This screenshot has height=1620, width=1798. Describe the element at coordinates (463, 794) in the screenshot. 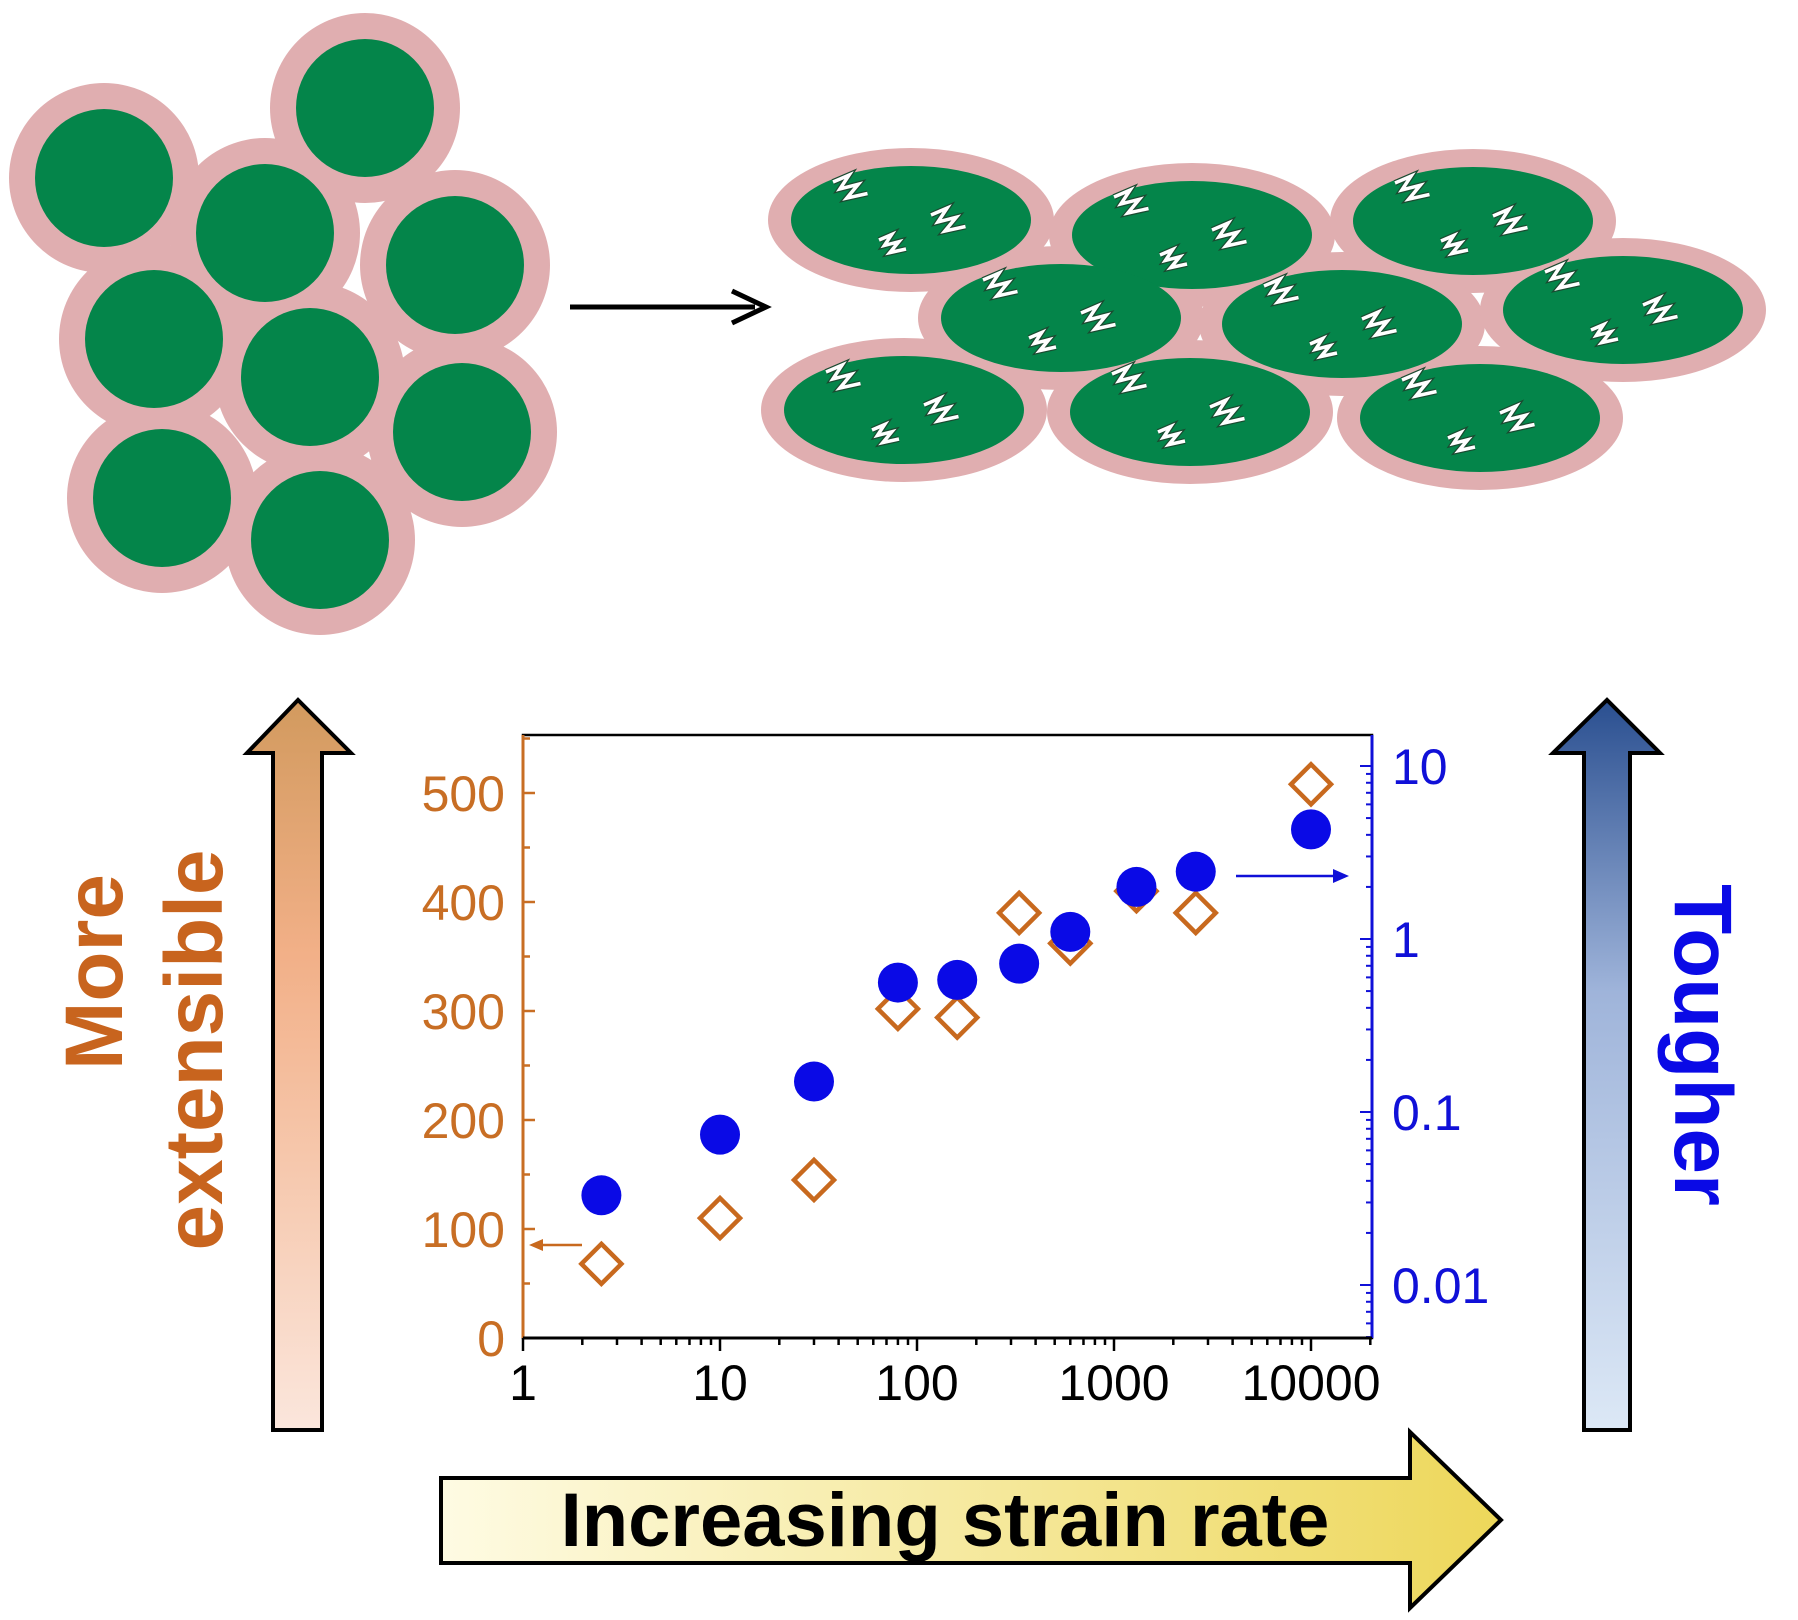

I see `left-tick-label: 500` at that location.